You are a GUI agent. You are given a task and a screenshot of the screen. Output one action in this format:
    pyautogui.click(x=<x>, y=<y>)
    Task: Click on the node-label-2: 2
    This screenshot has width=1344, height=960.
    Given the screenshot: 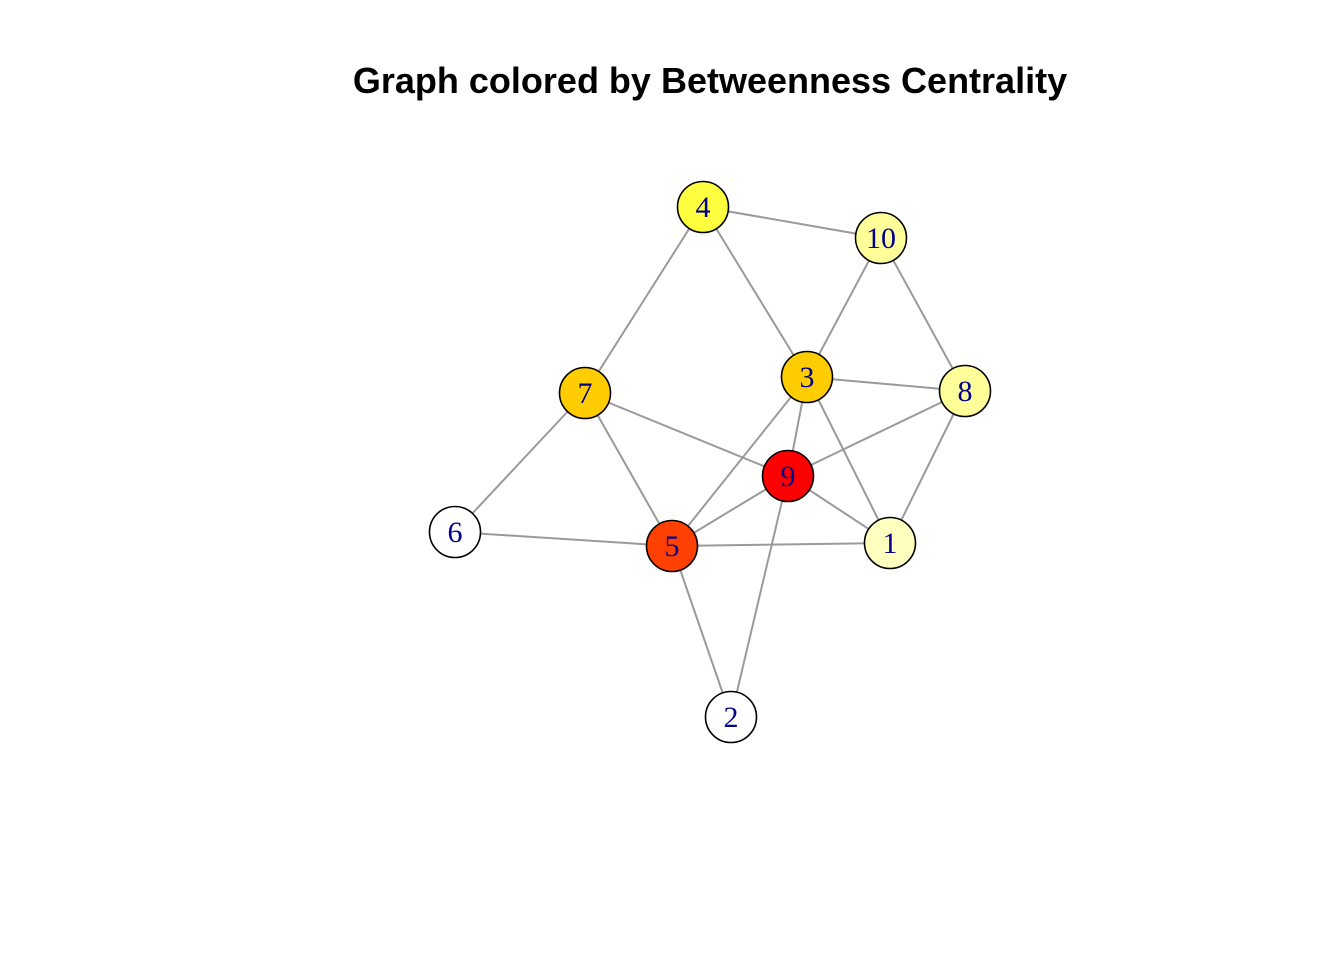 What is the action you would take?
    pyautogui.click(x=731, y=717)
    